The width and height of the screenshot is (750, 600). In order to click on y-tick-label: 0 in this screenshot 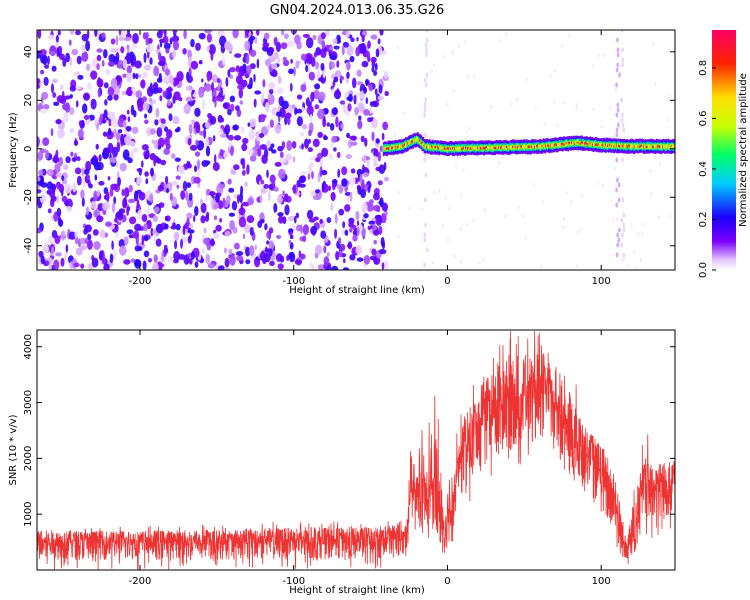, I will do `click(28, 149)`.